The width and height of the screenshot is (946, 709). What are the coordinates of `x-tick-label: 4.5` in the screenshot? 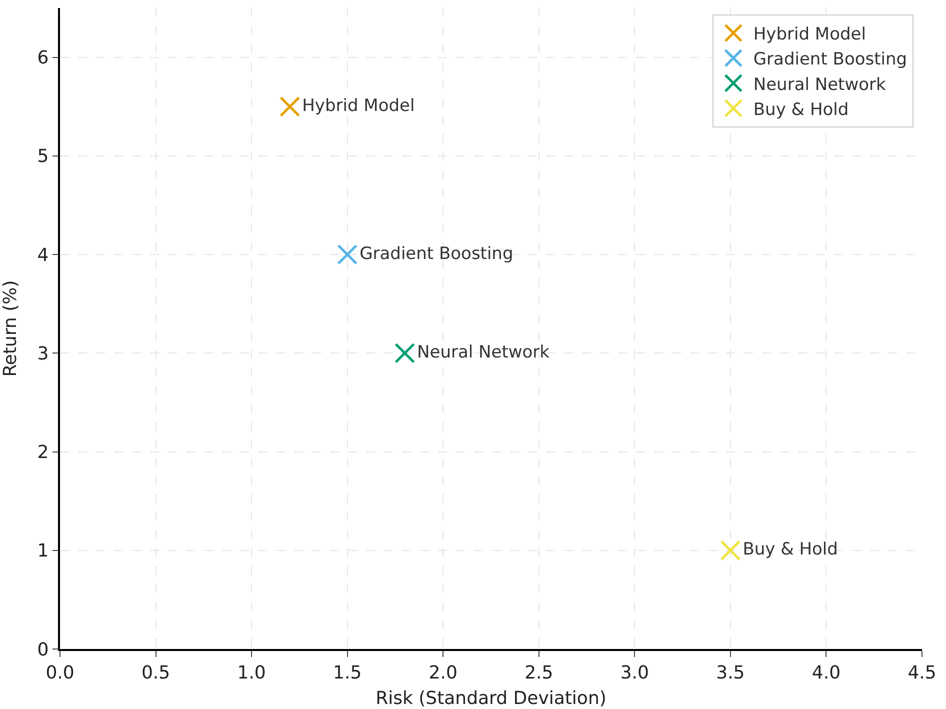 It's located at (922, 673).